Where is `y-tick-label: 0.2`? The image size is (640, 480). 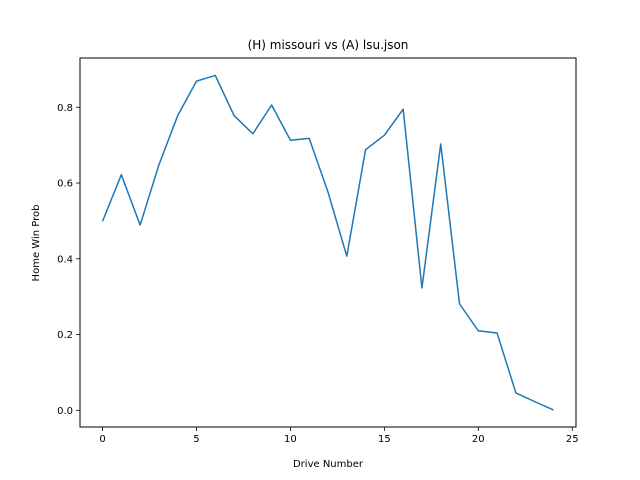 y-tick-label: 0.2 is located at coordinates (65, 335).